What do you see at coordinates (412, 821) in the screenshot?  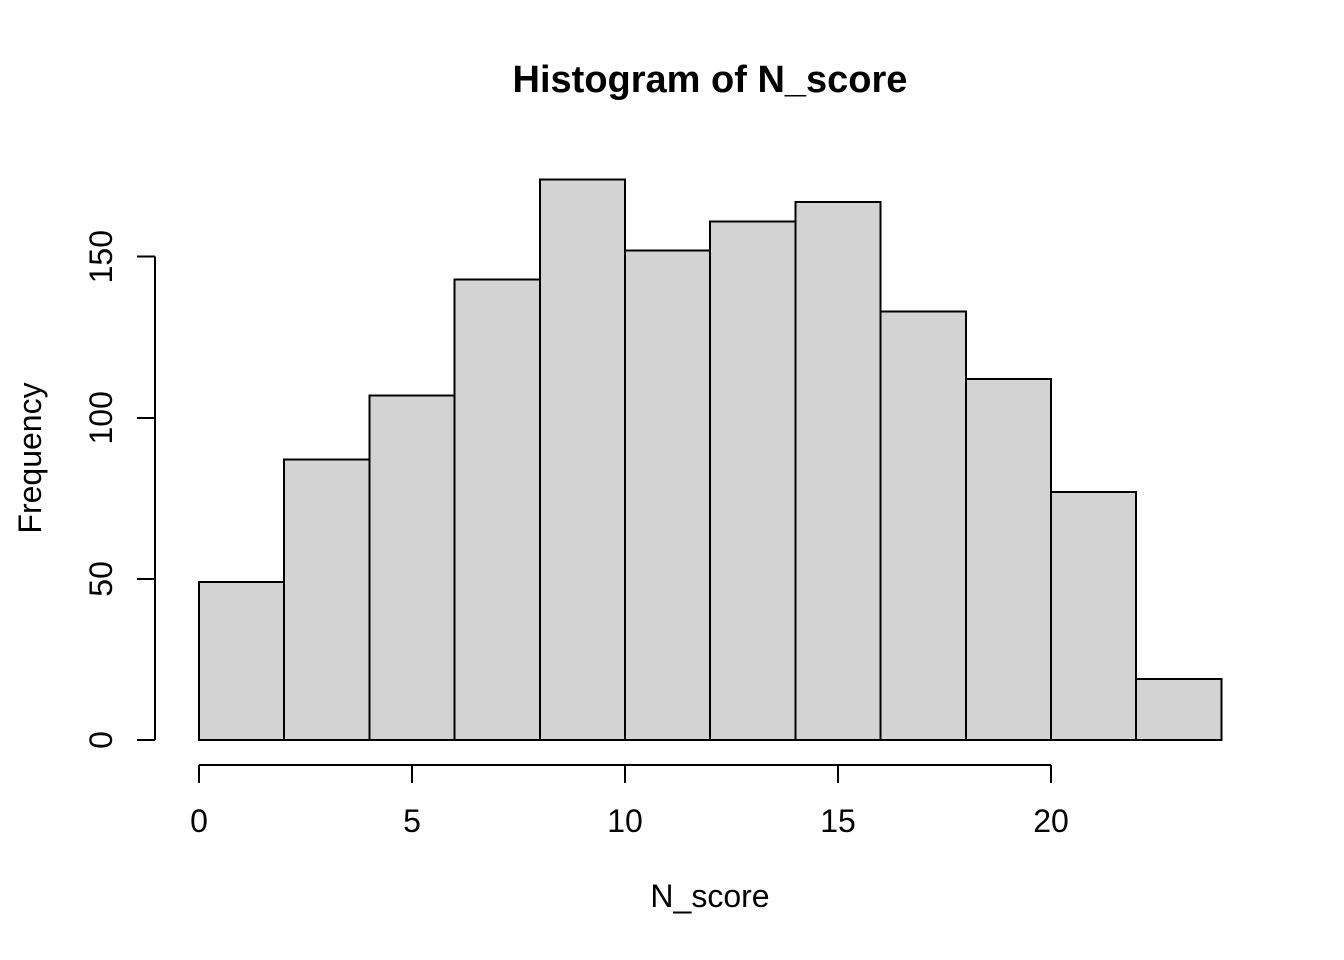 I see `x-tick-label: 5` at bounding box center [412, 821].